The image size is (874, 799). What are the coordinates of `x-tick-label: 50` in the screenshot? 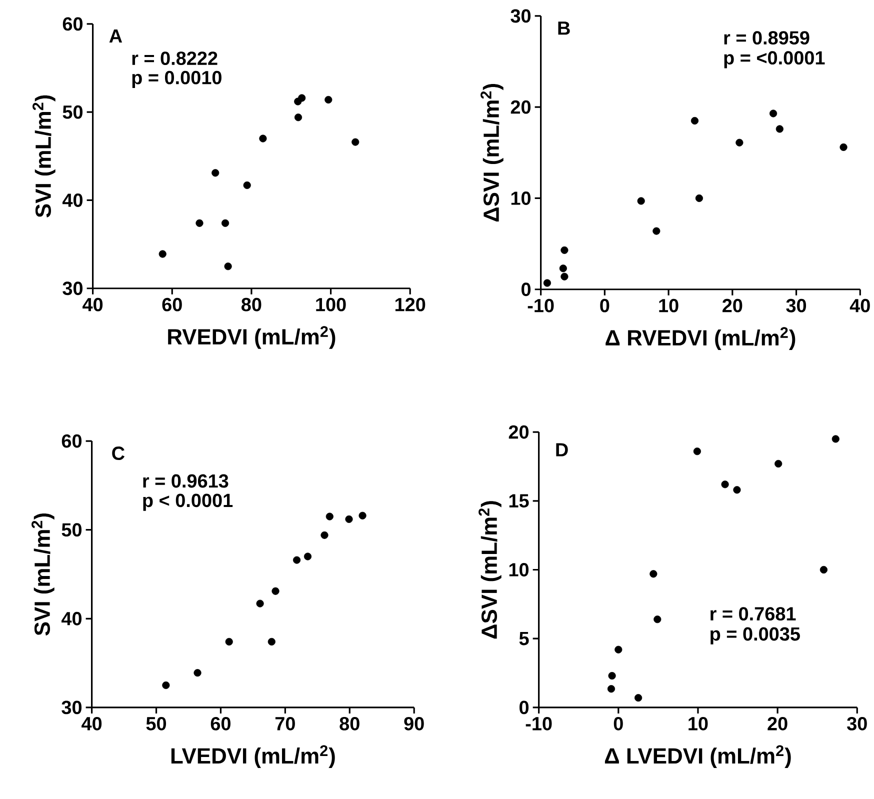 It's located at (156, 723).